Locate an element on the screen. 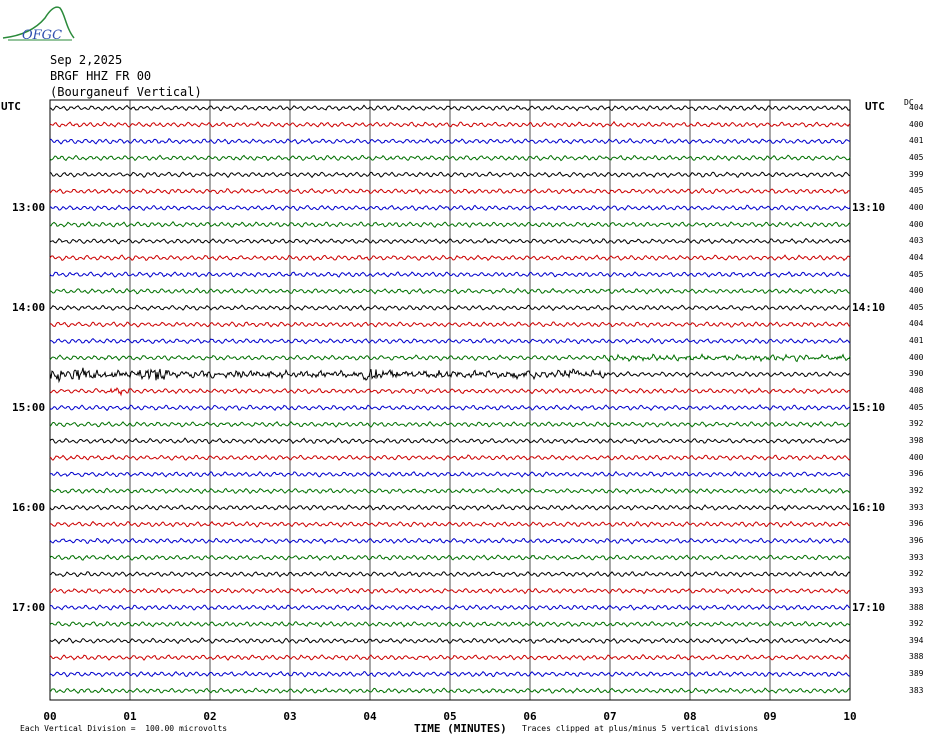 The width and height of the screenshot is (930, 744). x-tick-label: 10 is located at coordinates (850, 716).